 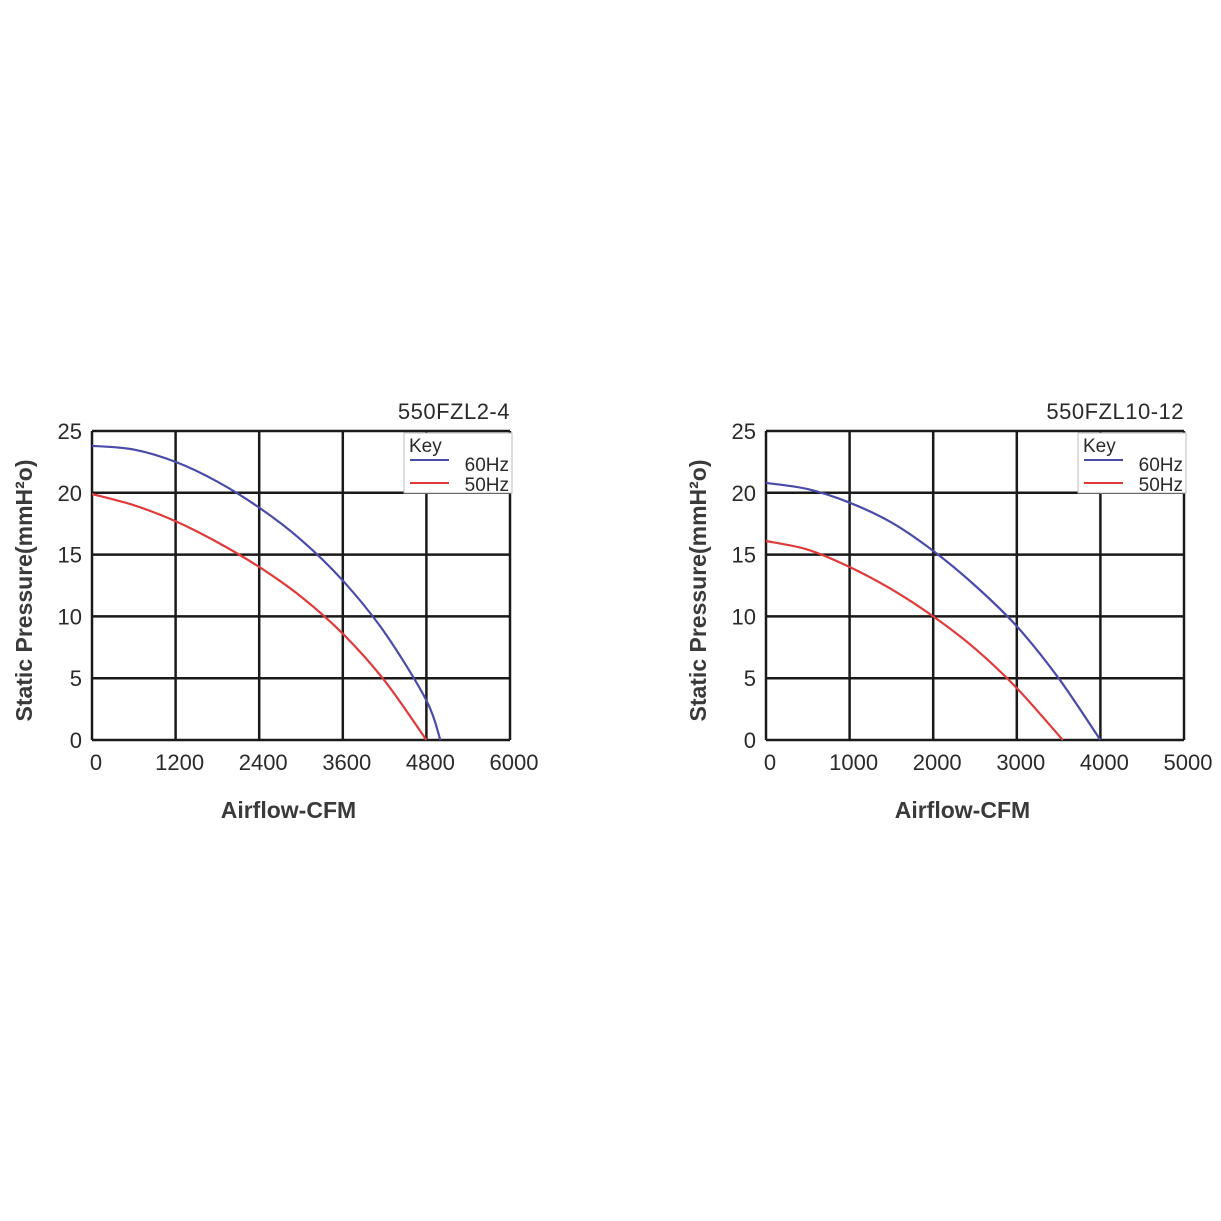 What do you see at coordinates (346, 762) in the screenshot?
I see `x-tick-label: 3600` at bounding box center [346, 762].